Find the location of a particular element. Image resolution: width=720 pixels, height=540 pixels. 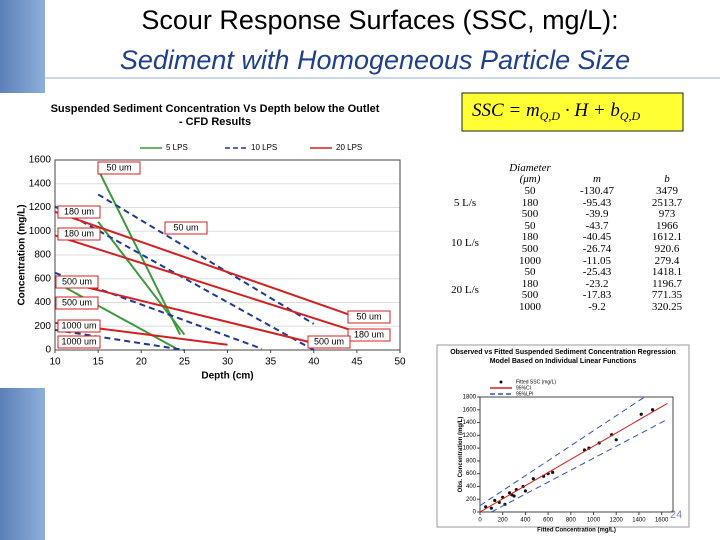

table-cell: -11.05 is located at coordinates (596, 260).